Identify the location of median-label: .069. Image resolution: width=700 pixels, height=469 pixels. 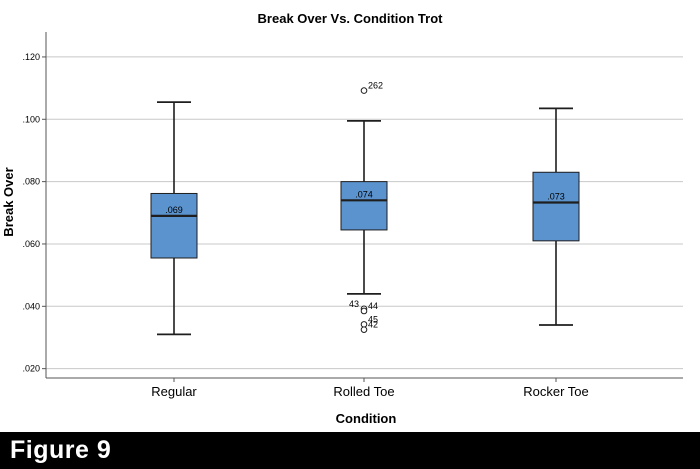
(174, 210).